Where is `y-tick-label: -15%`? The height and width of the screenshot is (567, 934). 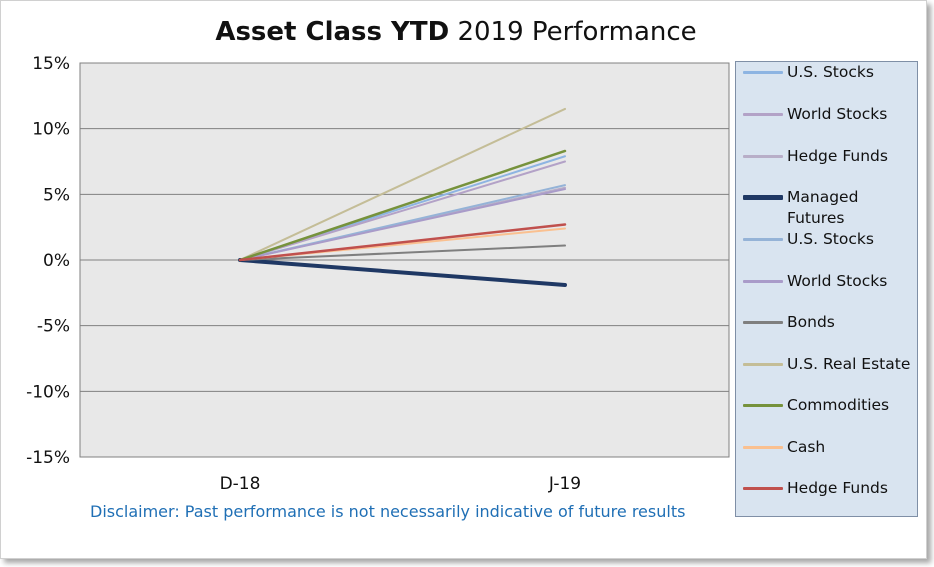 y-tick-label: -15% is located at coordinates (48, 458).